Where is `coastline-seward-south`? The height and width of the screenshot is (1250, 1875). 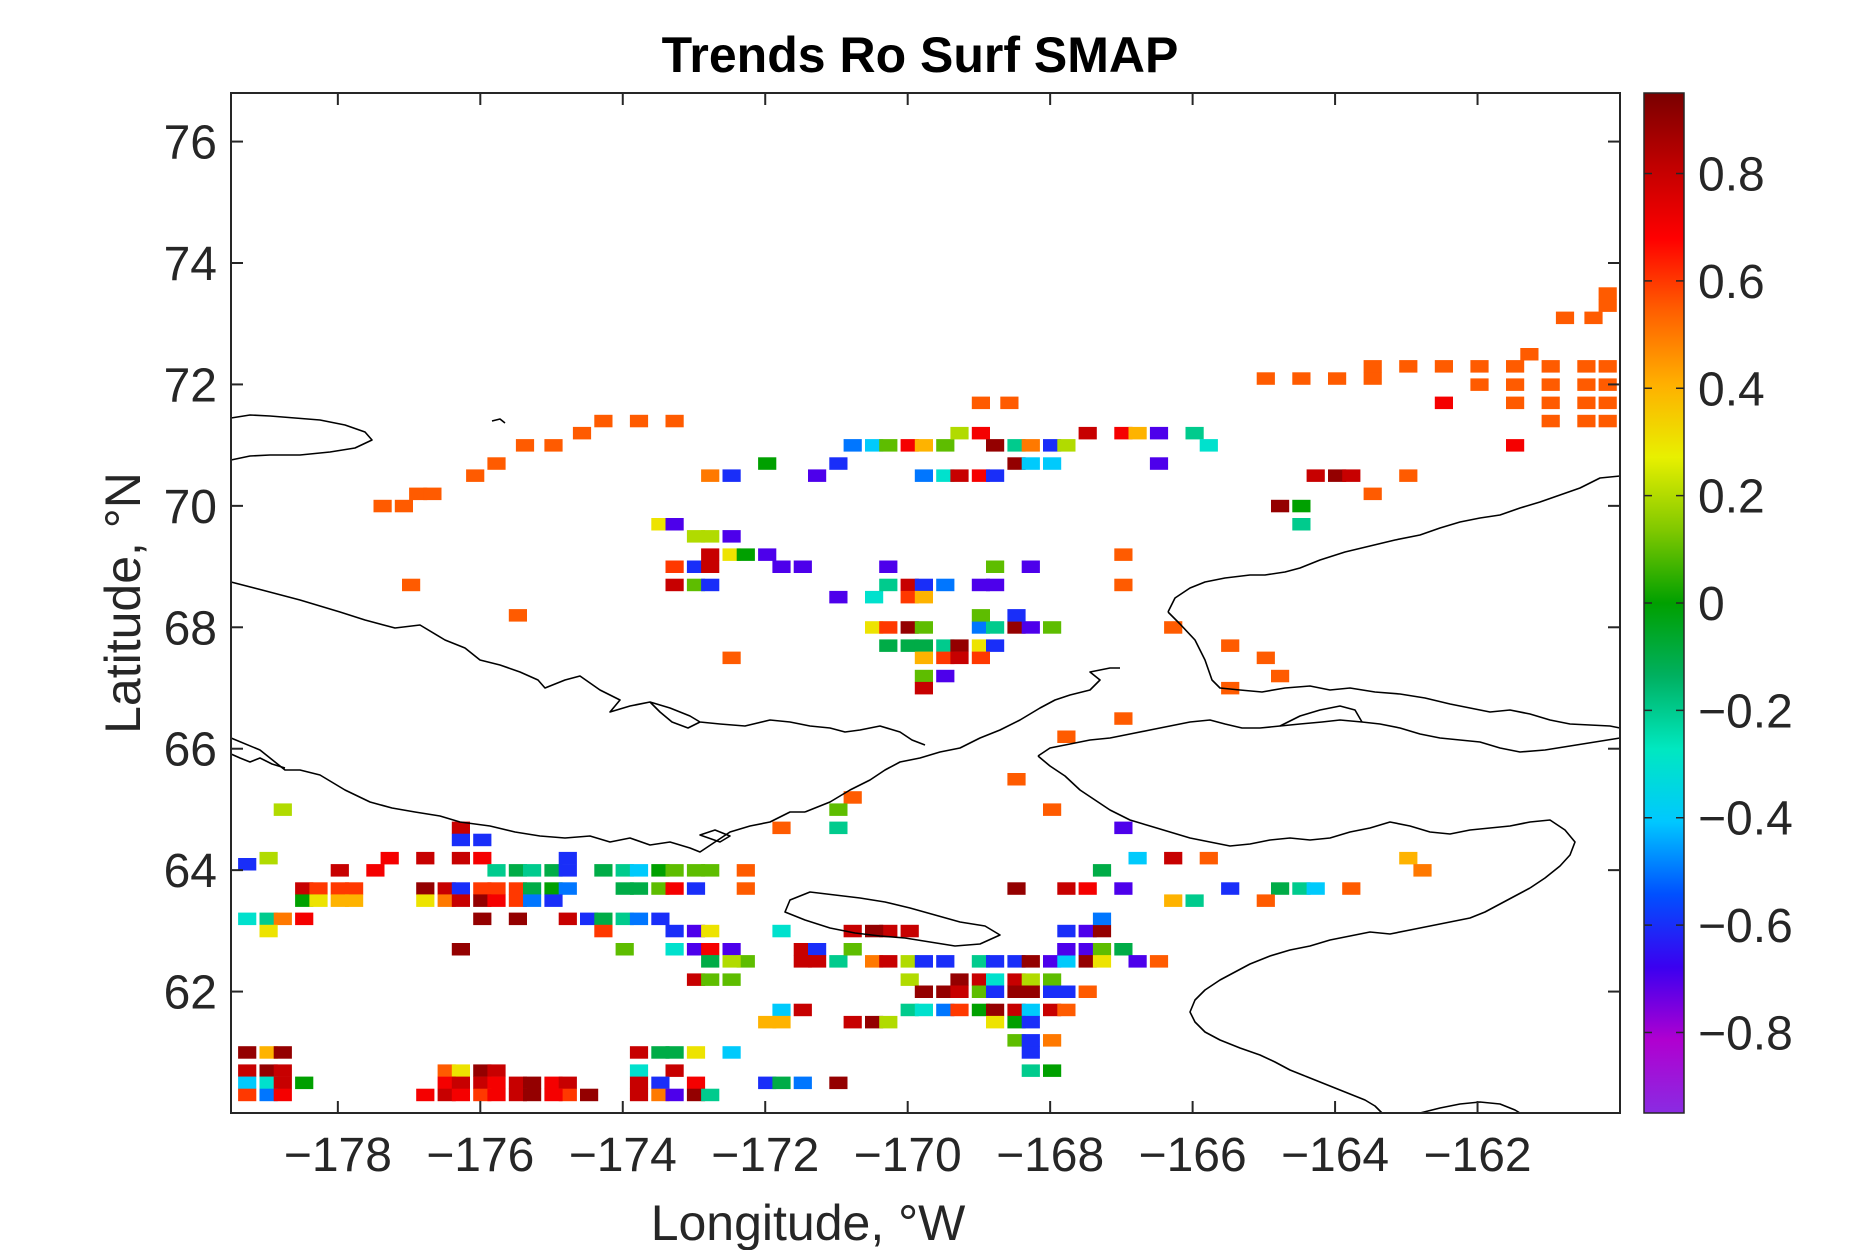 coastline-seward-south is located at coordinates (1306, 822).